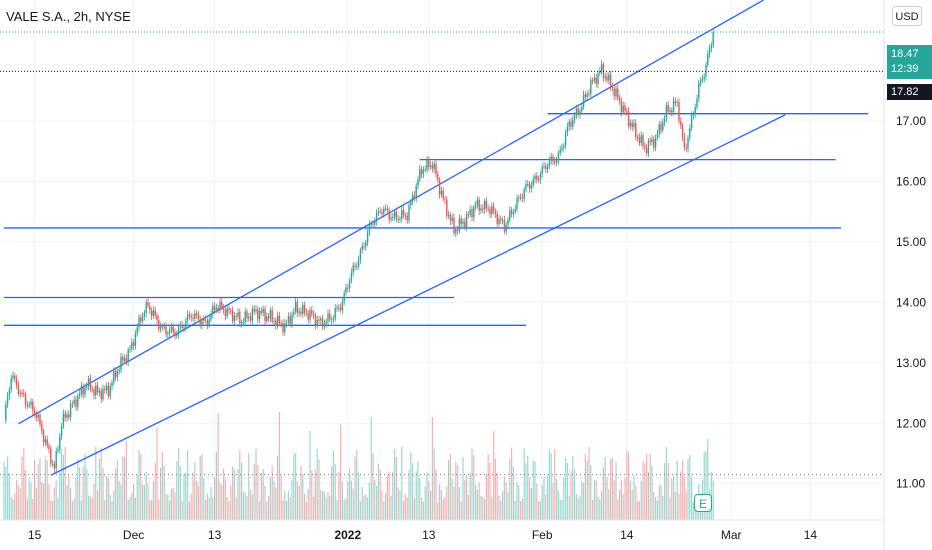 The height and width of the screenshot is (550, 932). What do you see at coordinates (907, 16) in the screenshot?
I see `currency-button: USD` at bounding box center [907, 16].